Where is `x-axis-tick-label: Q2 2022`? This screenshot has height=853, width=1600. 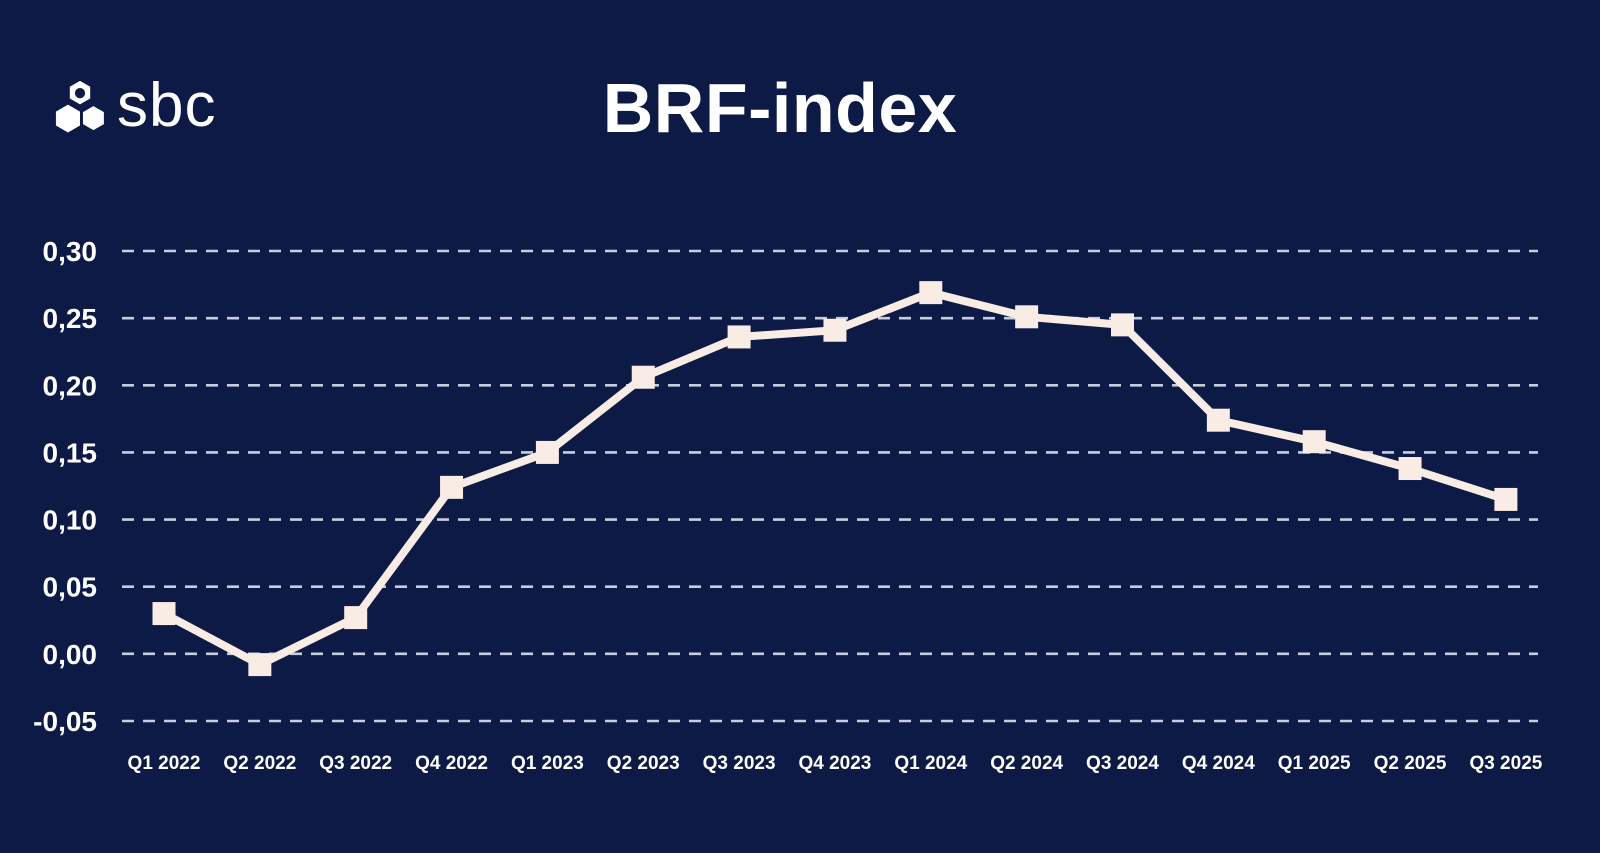
x-axis-tick-label: Q2 2022 is located at coordinates (259, 763).